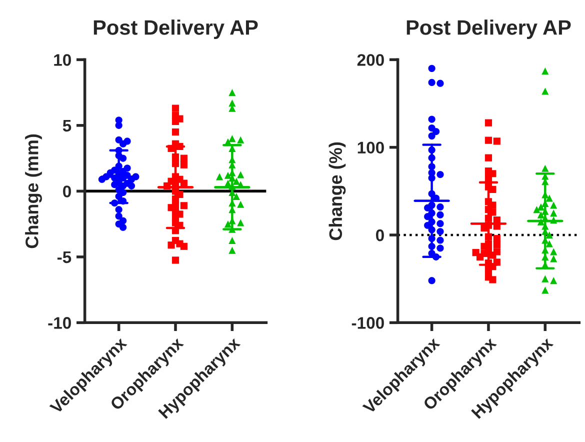 This screenshot has height=442, width=585. Describe the element at coordinates (371, 148) in the screenshot. I see `y-tick-label: 100` at that location.